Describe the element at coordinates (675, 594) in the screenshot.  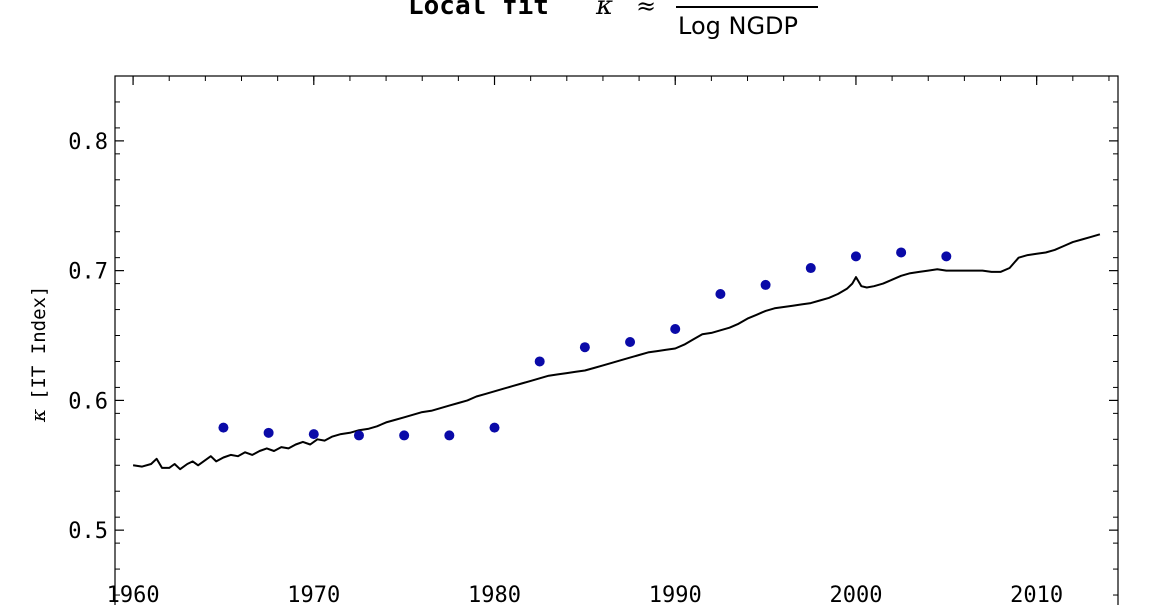
I see `x-tick-label: 1990` at that location.